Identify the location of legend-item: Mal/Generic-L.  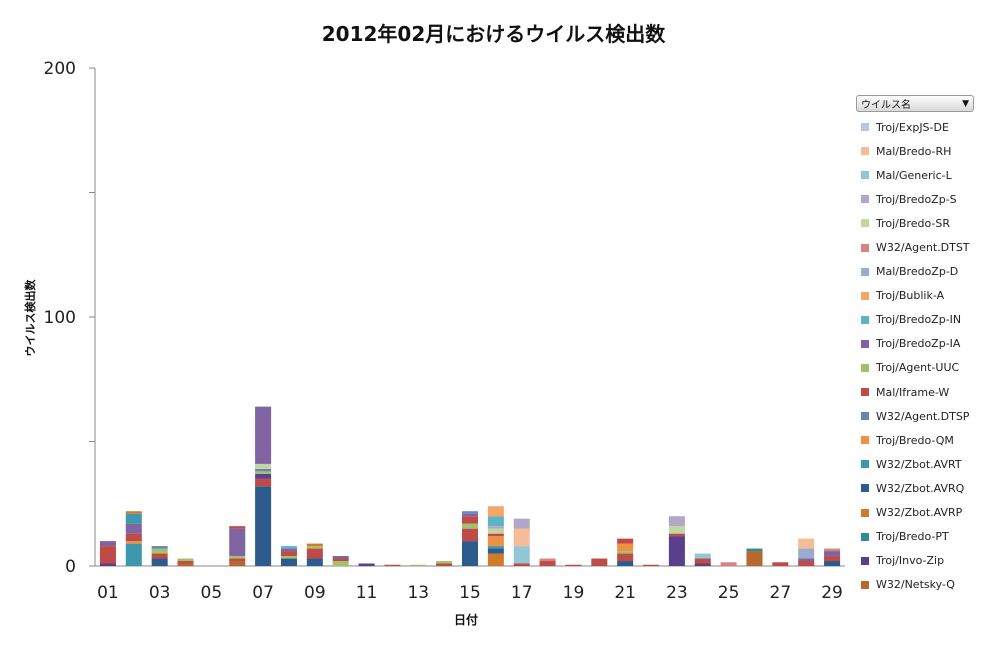
(915, 175).